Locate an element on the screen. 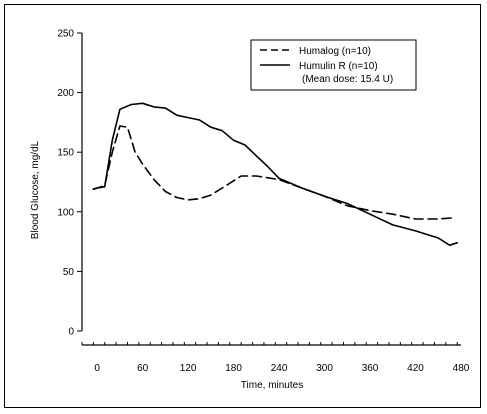 The image size is (487, 414). y-tick-label: 200 is located at coordinates (65, 93).